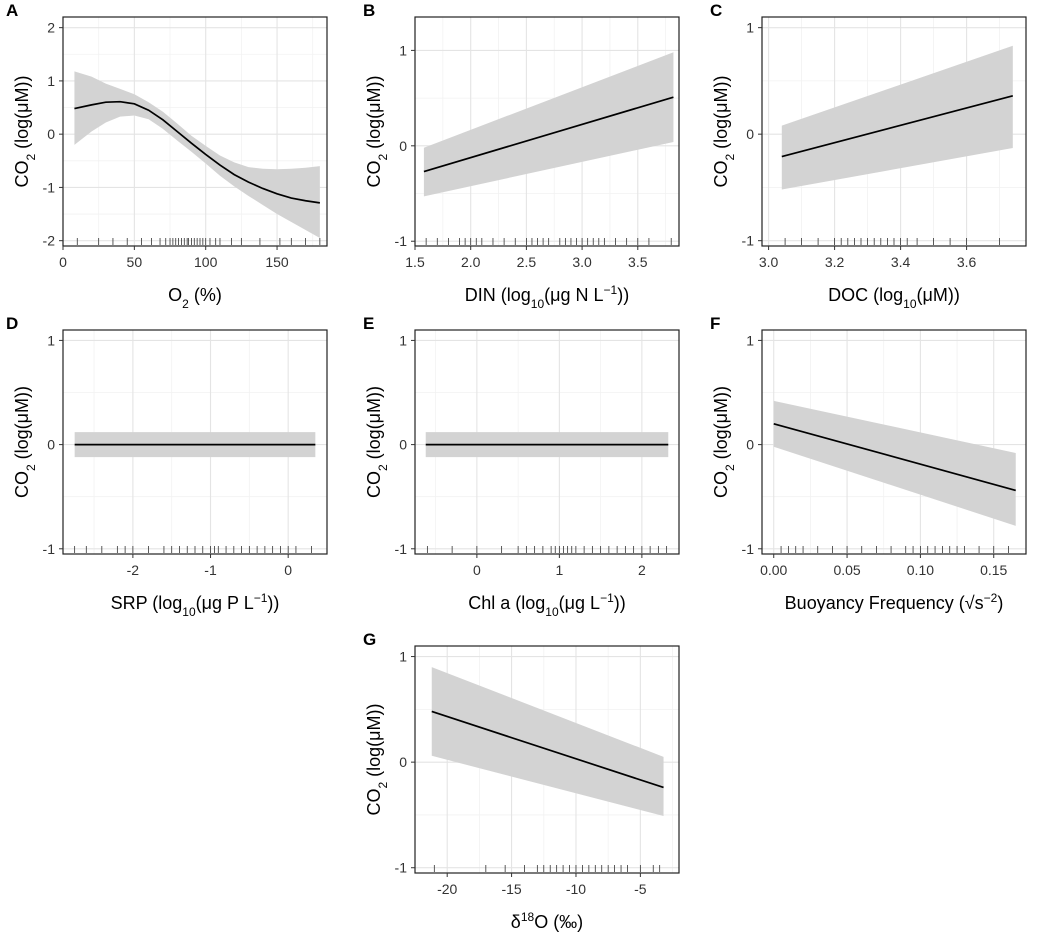  Describe the element at coordinates (846, 570) in the screenshot. I see `x-tick-label: 0.05` at that location.